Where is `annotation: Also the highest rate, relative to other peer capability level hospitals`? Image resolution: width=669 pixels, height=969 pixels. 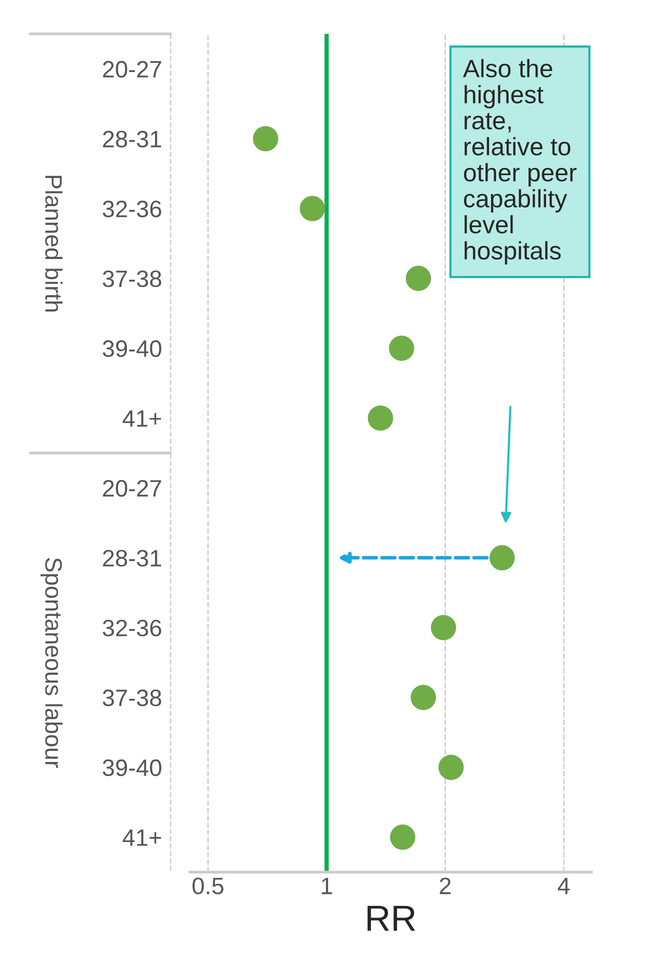 annotation: Also the highest rate, relative to other peer capability level hospitals is located at coordinates (519, 162).